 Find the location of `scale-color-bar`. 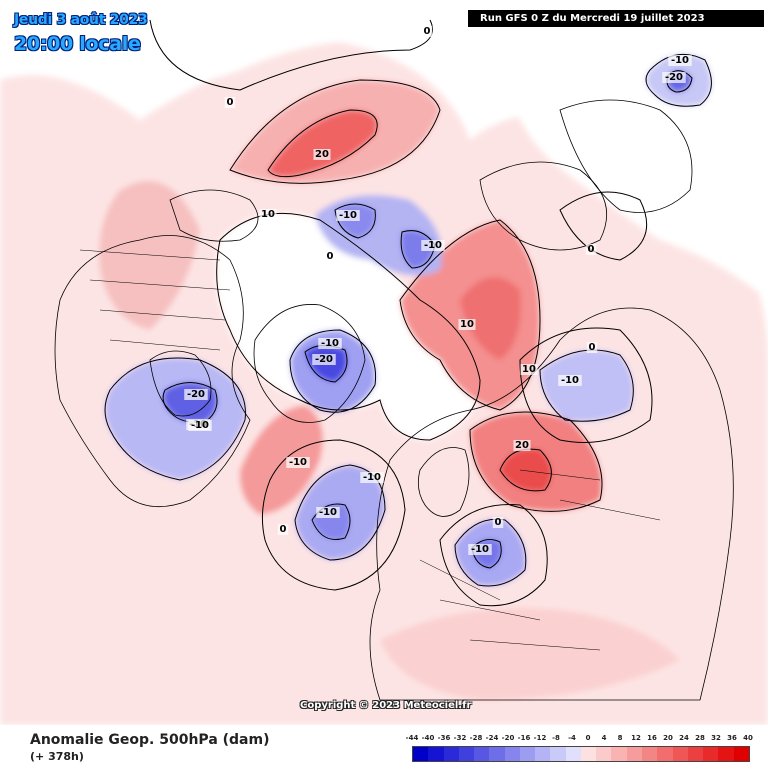

scale-color-bar is located at coordinates (581, 754).